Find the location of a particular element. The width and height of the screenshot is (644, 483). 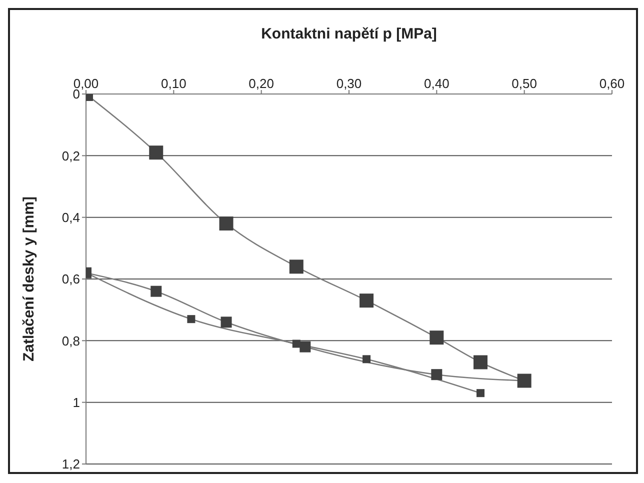

y-tick-label: 1 is located at coordinates (76, 402).